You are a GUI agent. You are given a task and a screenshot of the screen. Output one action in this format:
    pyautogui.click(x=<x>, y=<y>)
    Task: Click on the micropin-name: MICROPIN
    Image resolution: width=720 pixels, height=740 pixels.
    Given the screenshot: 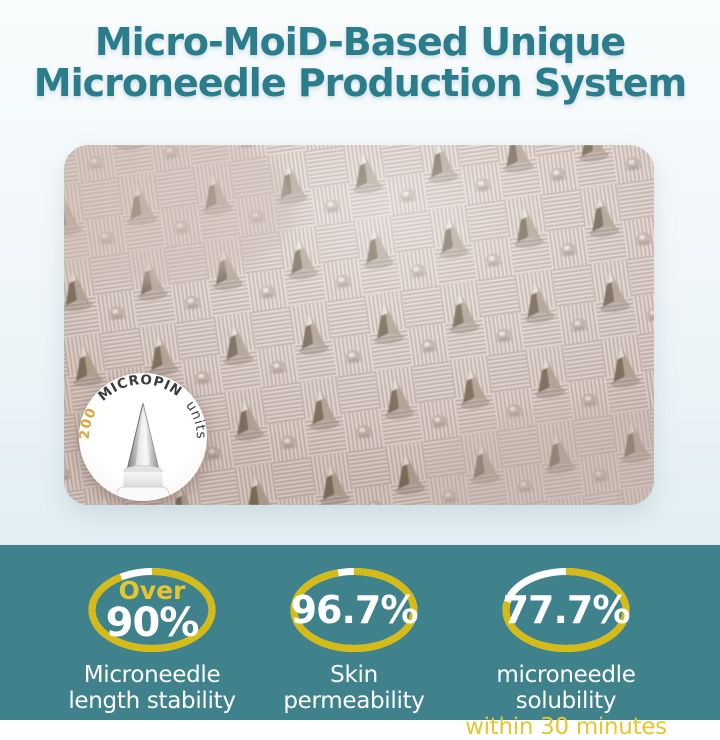 What is the action you would take?
    pyautogui.click(x=140, y=389)
    